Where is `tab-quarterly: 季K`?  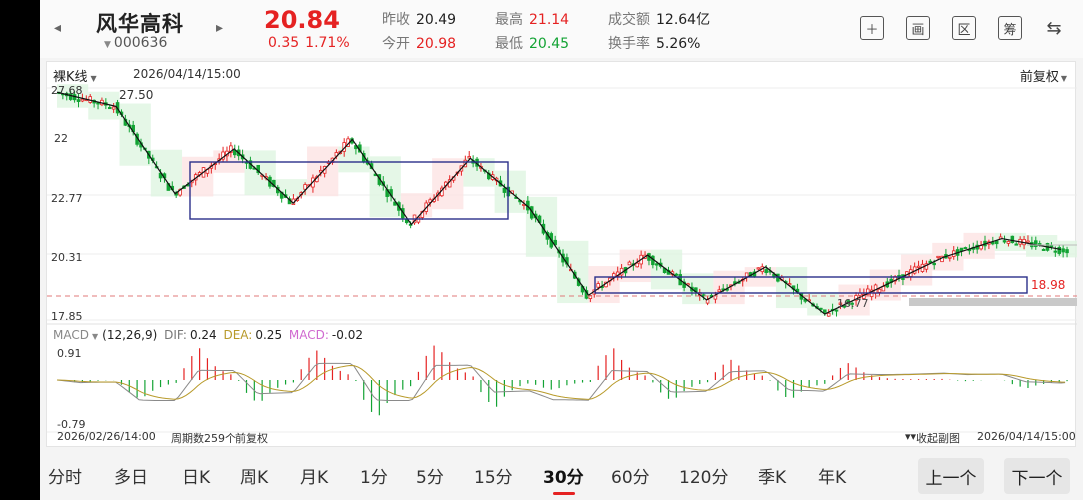
tab-quarterly: 季K is located at coordinates (772, 478).